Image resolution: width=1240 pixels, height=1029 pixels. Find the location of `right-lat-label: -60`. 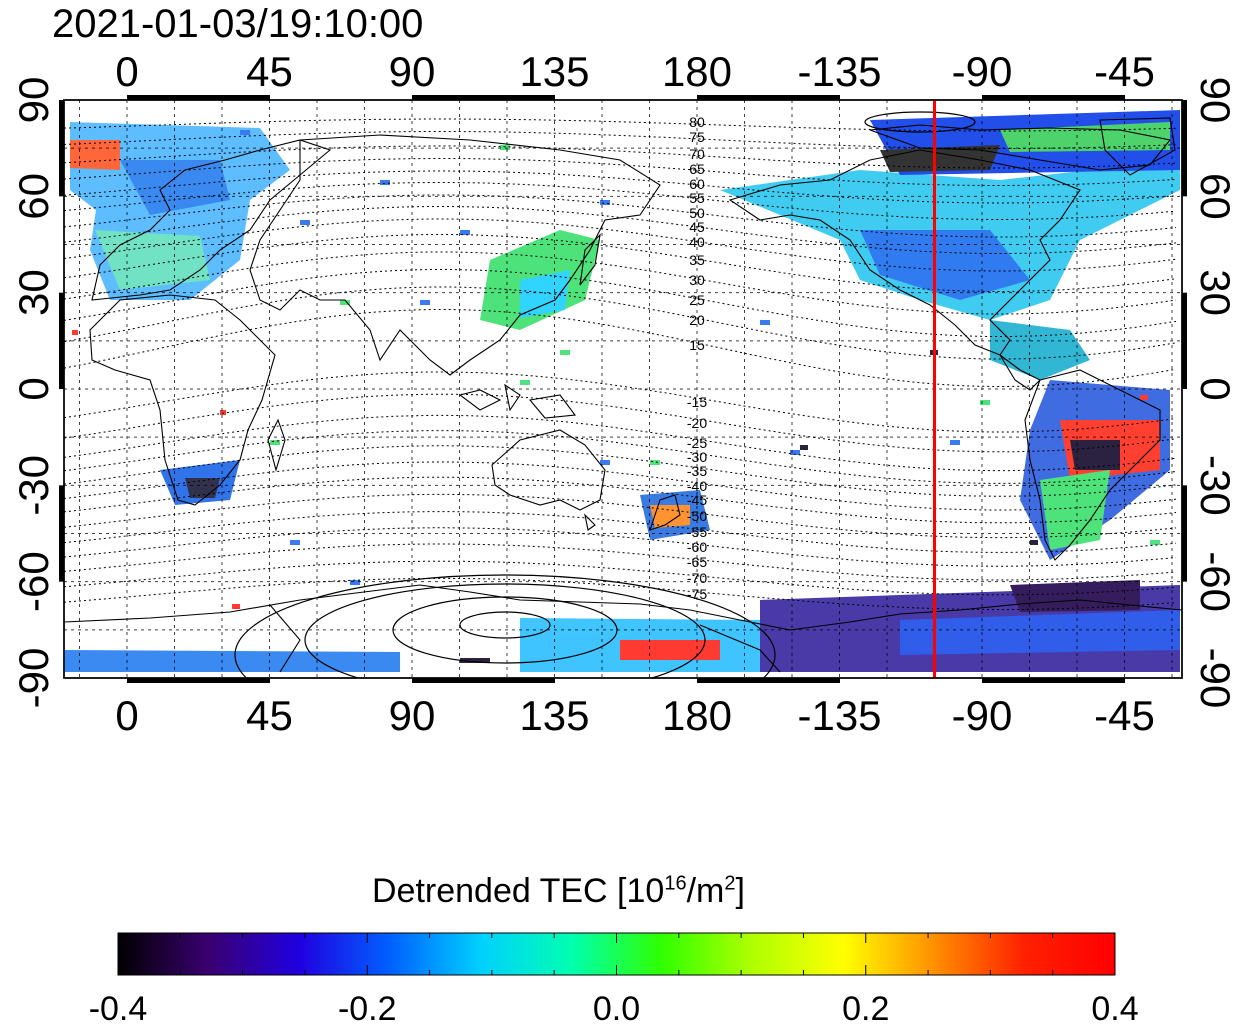

right-lat-label: -60 is located at coordinates (1215, 581).